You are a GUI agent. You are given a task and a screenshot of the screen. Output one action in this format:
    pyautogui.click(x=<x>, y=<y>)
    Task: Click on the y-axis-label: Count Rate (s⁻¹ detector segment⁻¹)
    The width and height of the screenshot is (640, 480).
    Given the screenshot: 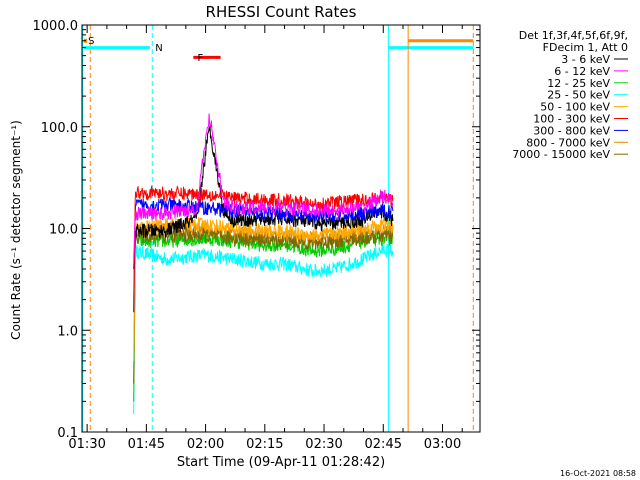 What is the action you would take?
    pyautogui.click(x=16, y=230)
    